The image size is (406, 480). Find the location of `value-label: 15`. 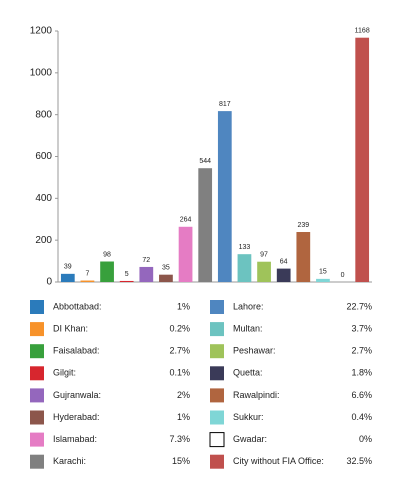

value-label: 15 is located at coordinates (323, 272).